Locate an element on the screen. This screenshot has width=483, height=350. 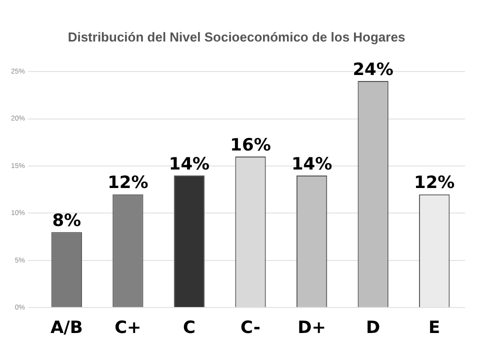
x-tick-label: C+ is located at coordinates (128, 328).